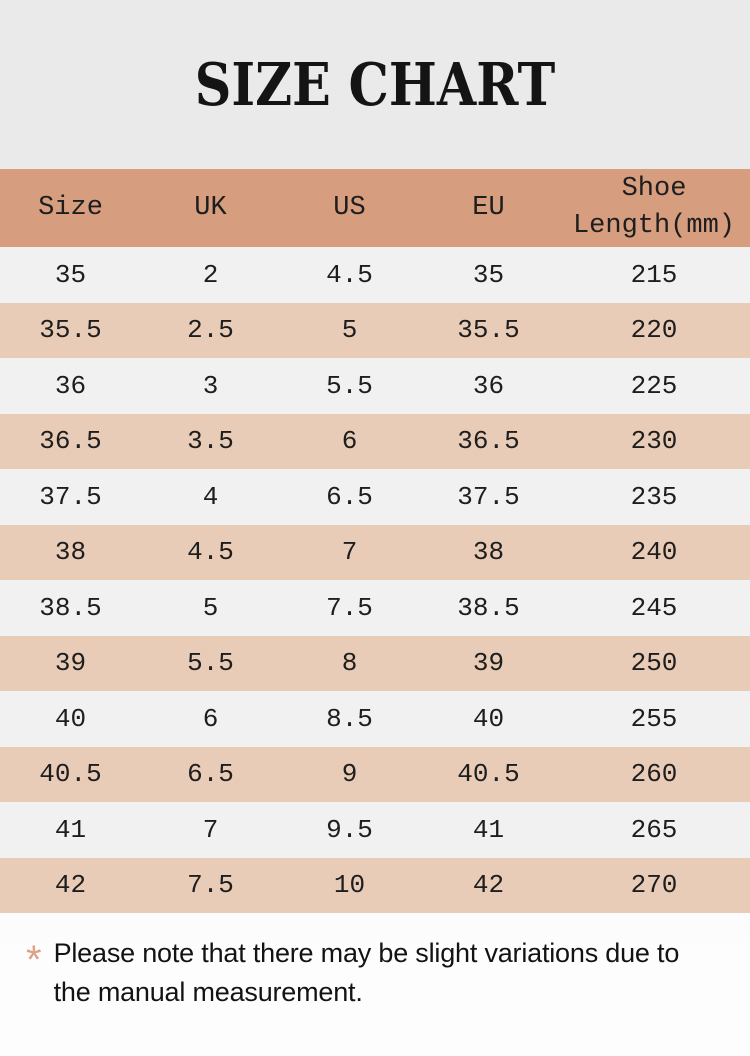  Describe the element at coordinates (654, 663) in the screenshot. I see `table-cell: 250` at that location.